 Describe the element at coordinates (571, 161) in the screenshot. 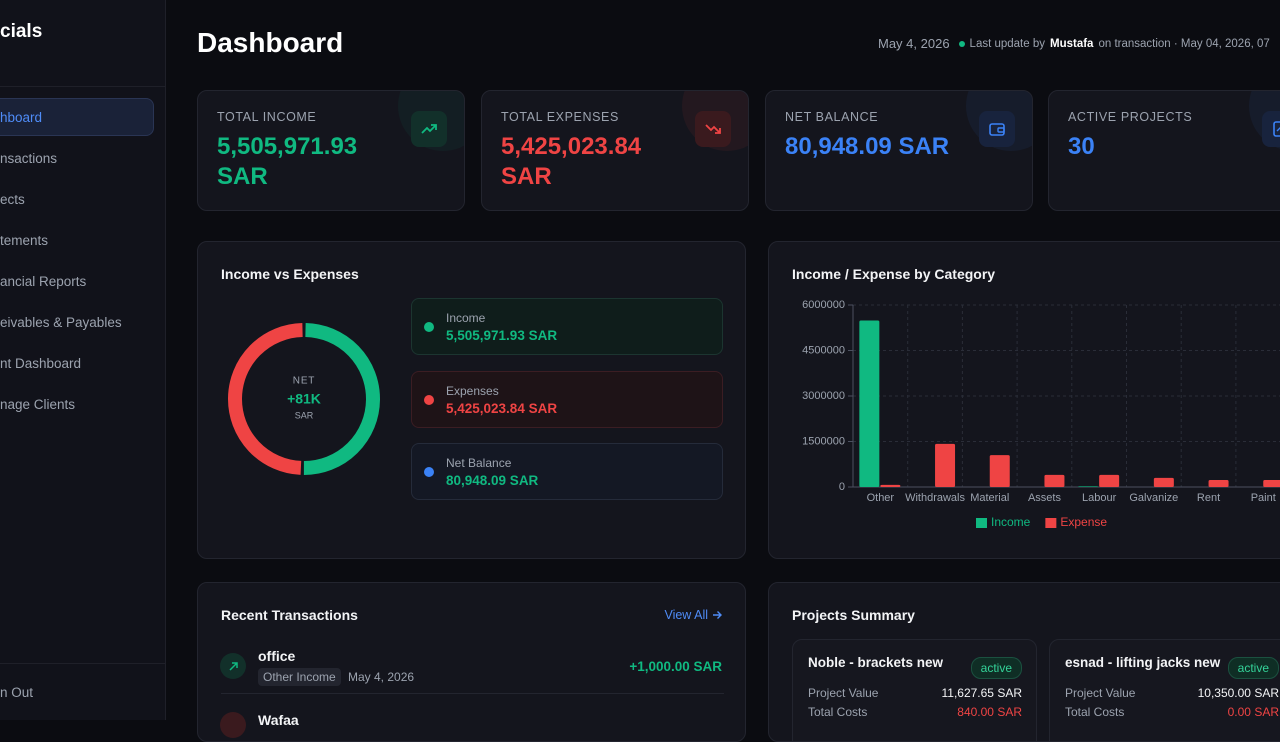

I see `stat-value: 5,425,023.84 SAR` at that location.